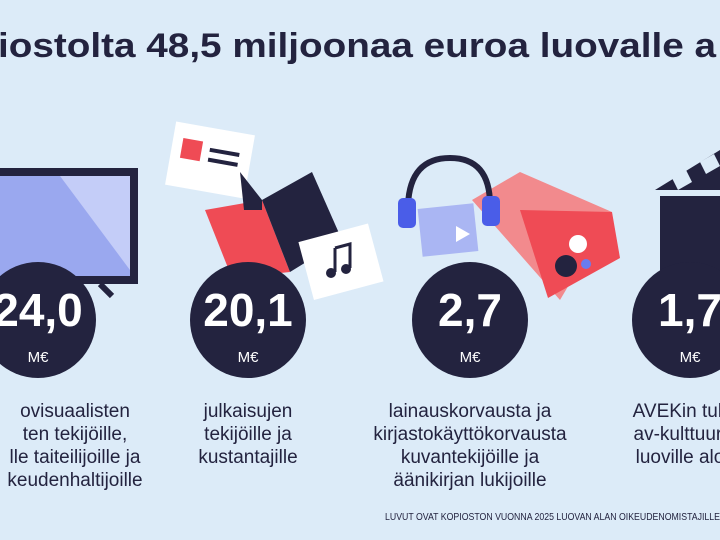 This screenshot has width=720, height=540. What do you see at coordinates (469, 480) in the screenshot?
I see `description-line: äänikirjan lukijoille` at bounding box center [469, 480].